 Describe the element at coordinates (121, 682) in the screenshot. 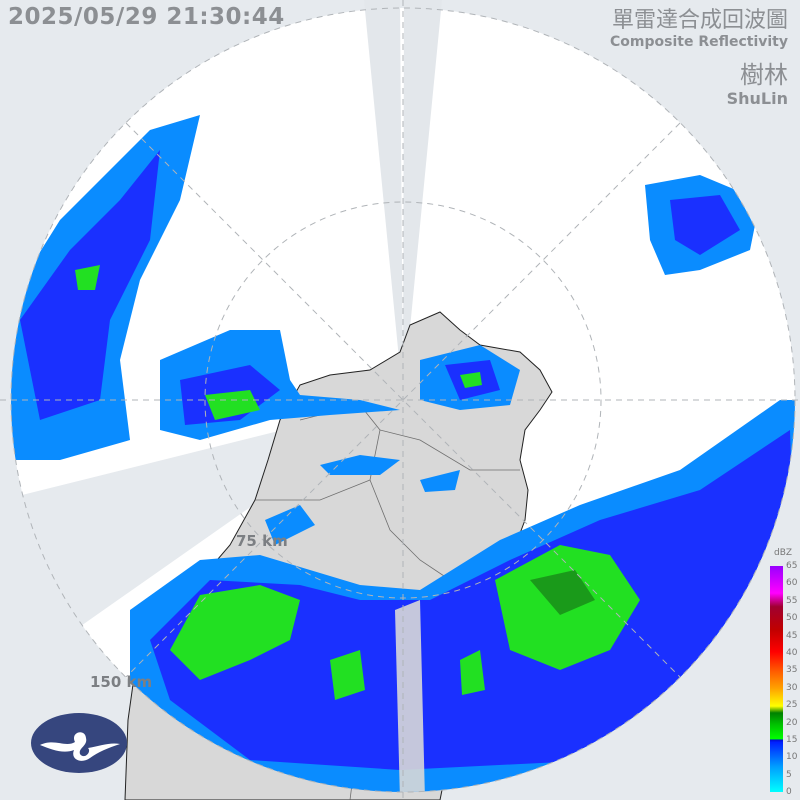

I see `range-label-150: 150 km` at that location.